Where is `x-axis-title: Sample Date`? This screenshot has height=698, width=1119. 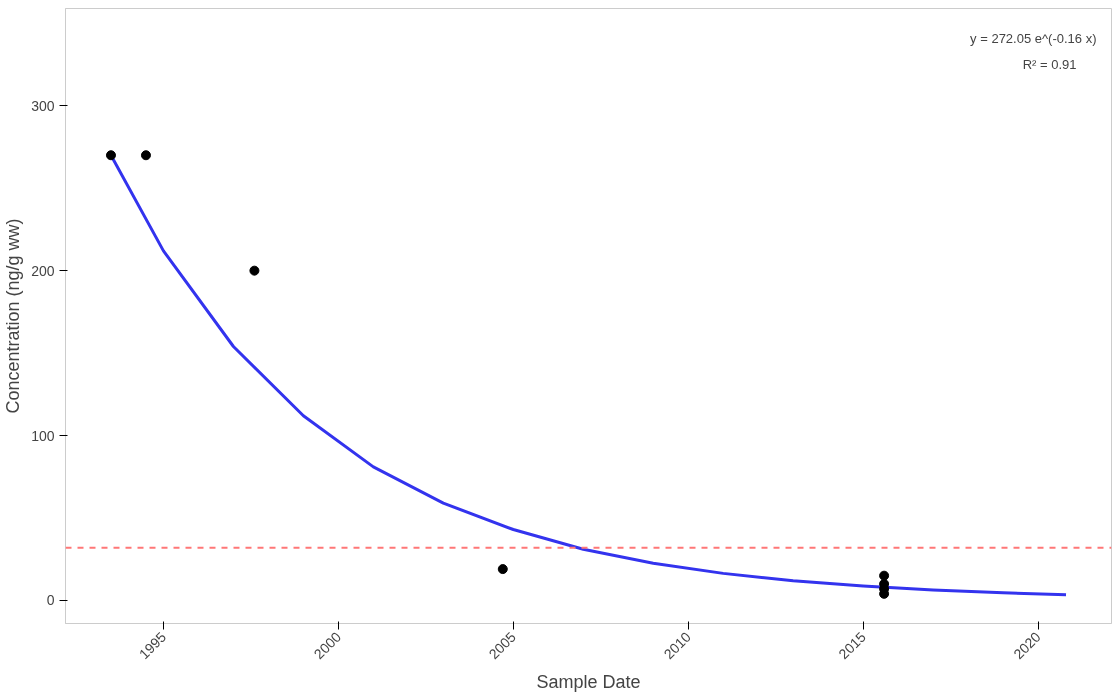 x-axis-title: Sample Date is located at coordinates (588, 681).